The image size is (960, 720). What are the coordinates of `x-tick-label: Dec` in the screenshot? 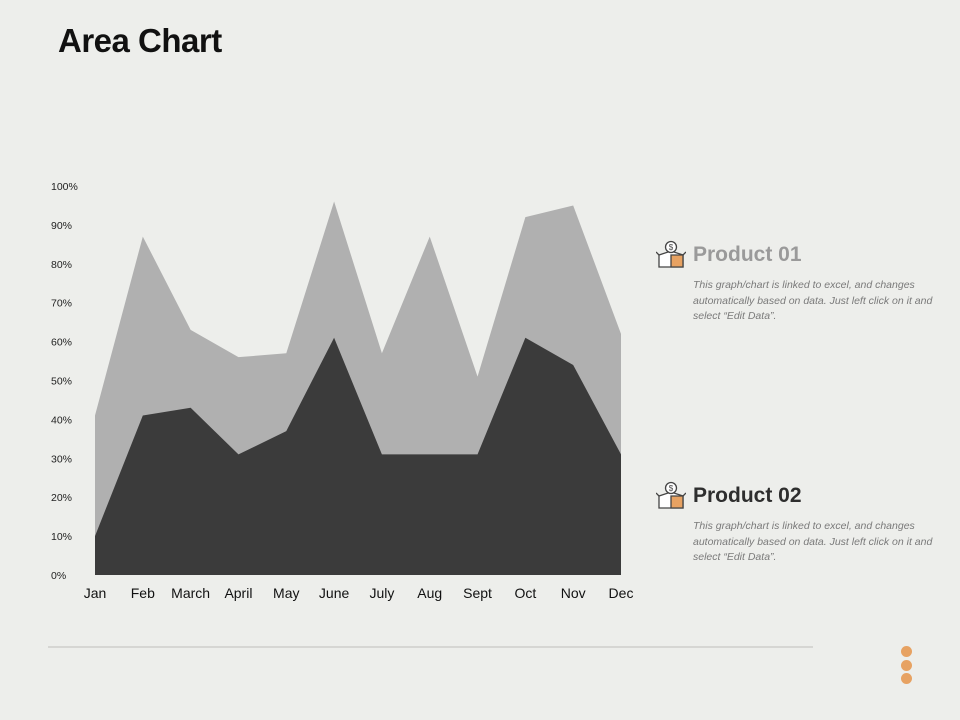 It's located at (621, 593).